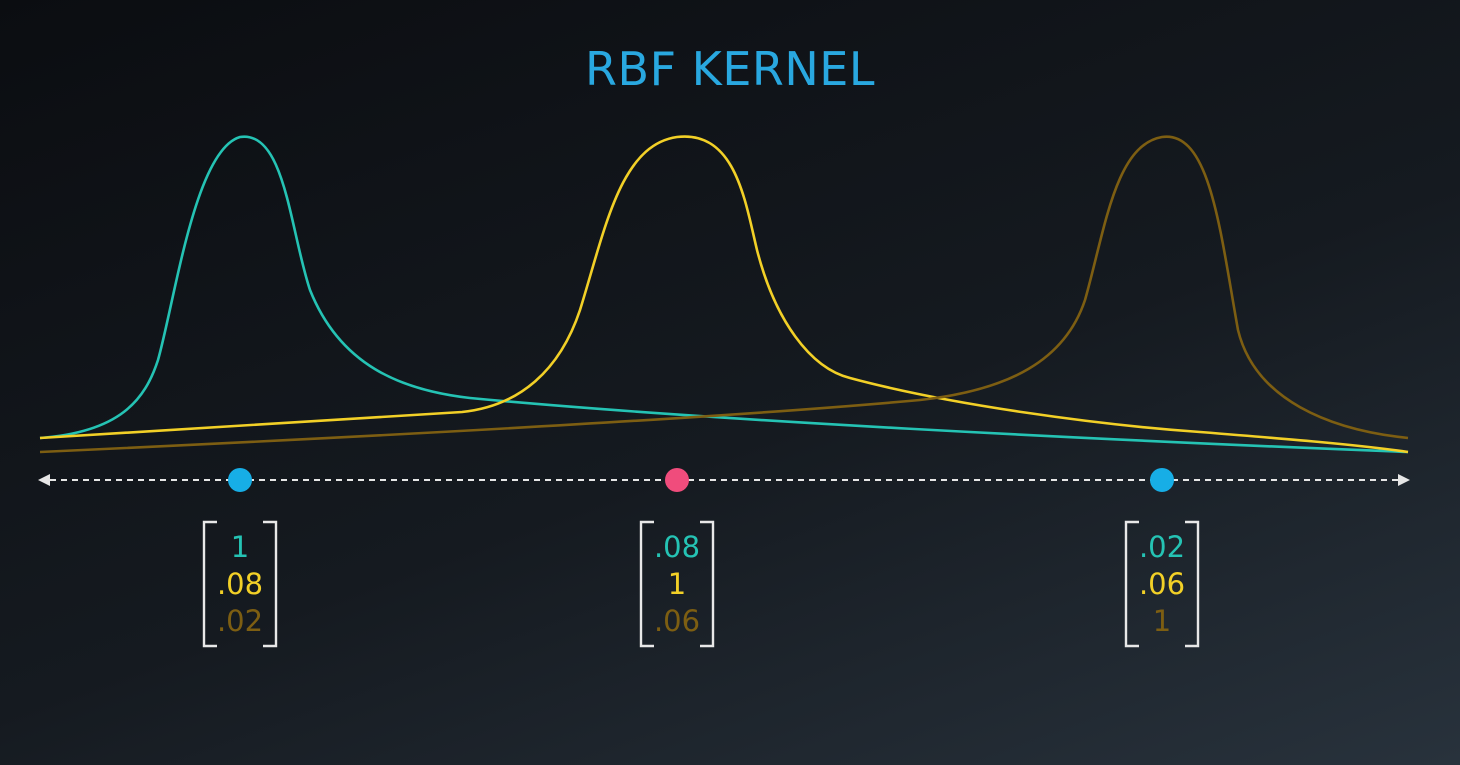 This screenshot has height=765, width=1460. I want to click on kernel-vector: .08 1 .06, so click(677, 584).